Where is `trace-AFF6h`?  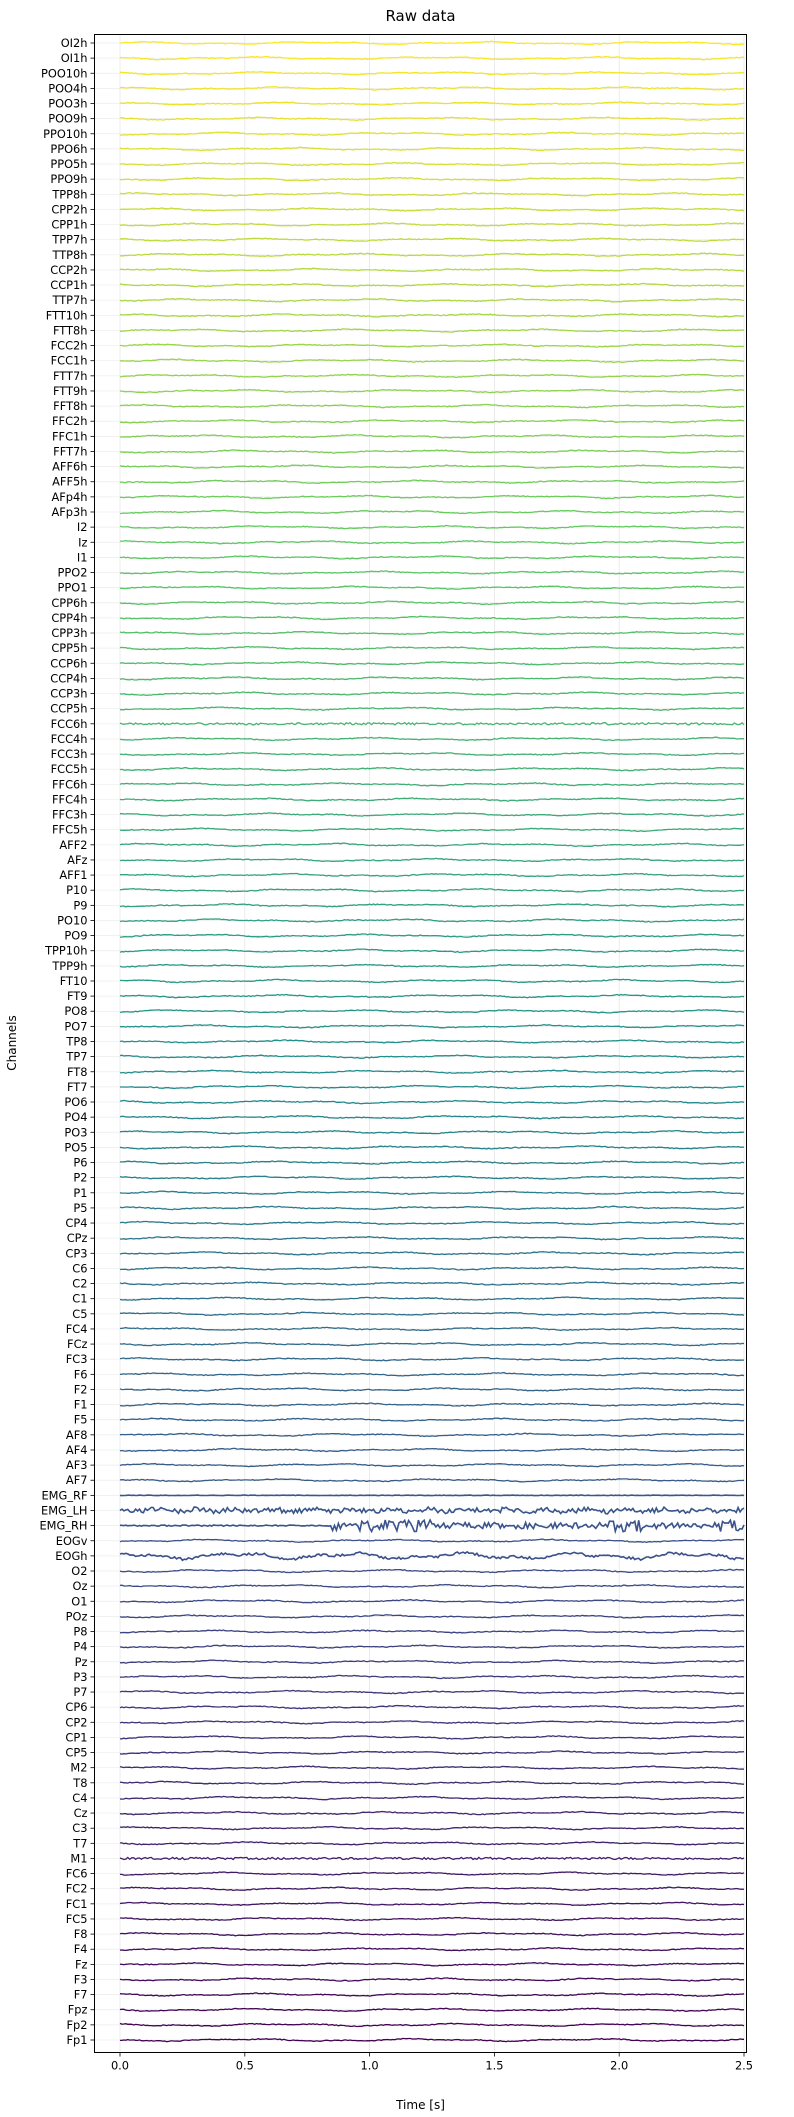
trace-AFF6h is located at coordinates (432, 466).